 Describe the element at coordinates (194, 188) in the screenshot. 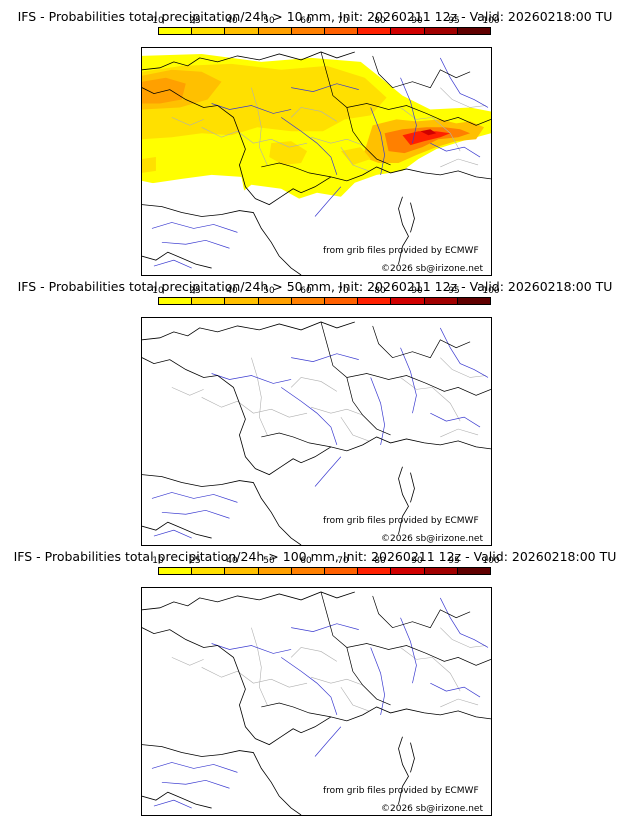

I see `dry-area` at that location.